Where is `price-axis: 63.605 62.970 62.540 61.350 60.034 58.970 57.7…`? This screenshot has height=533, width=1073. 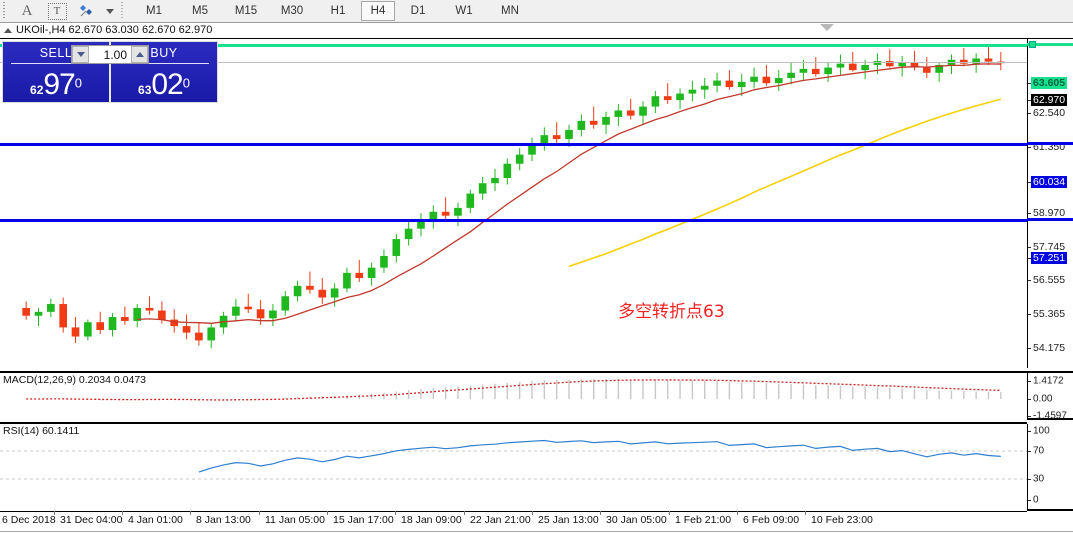 price-axis: 63.605 62.970 62.540 61.350 60.034 58.970 57.7… is located at coordinates (1050, 229).